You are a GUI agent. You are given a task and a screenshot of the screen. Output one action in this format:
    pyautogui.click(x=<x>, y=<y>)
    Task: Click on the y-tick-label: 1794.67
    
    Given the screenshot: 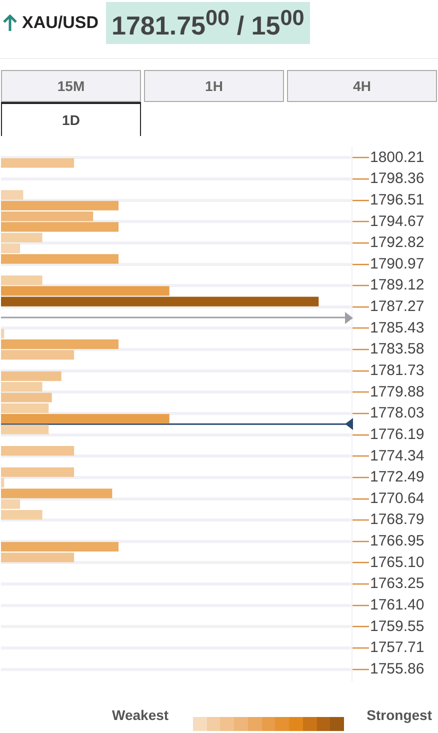 What is the action you would take?
    pyautogui.click(x=397, y=221)
    